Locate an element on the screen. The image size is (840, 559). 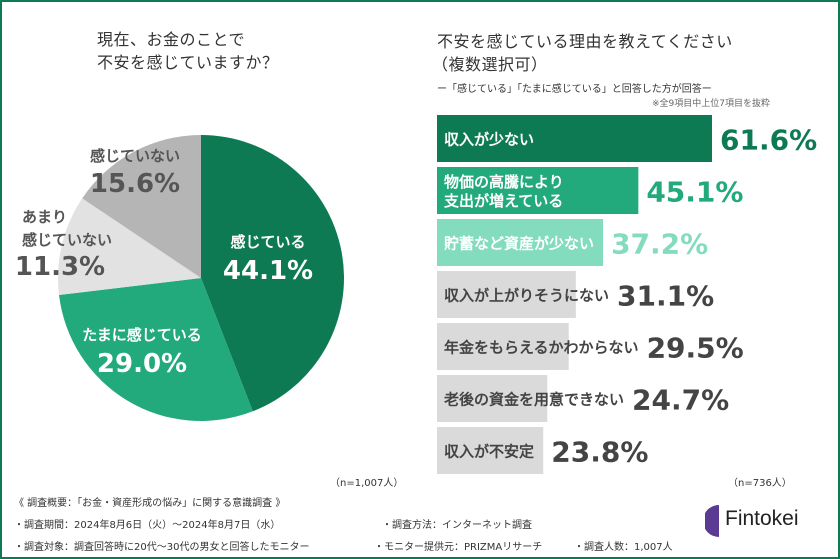
bar-title-line2: （複数選択可） is located at coordinates (490, 64).